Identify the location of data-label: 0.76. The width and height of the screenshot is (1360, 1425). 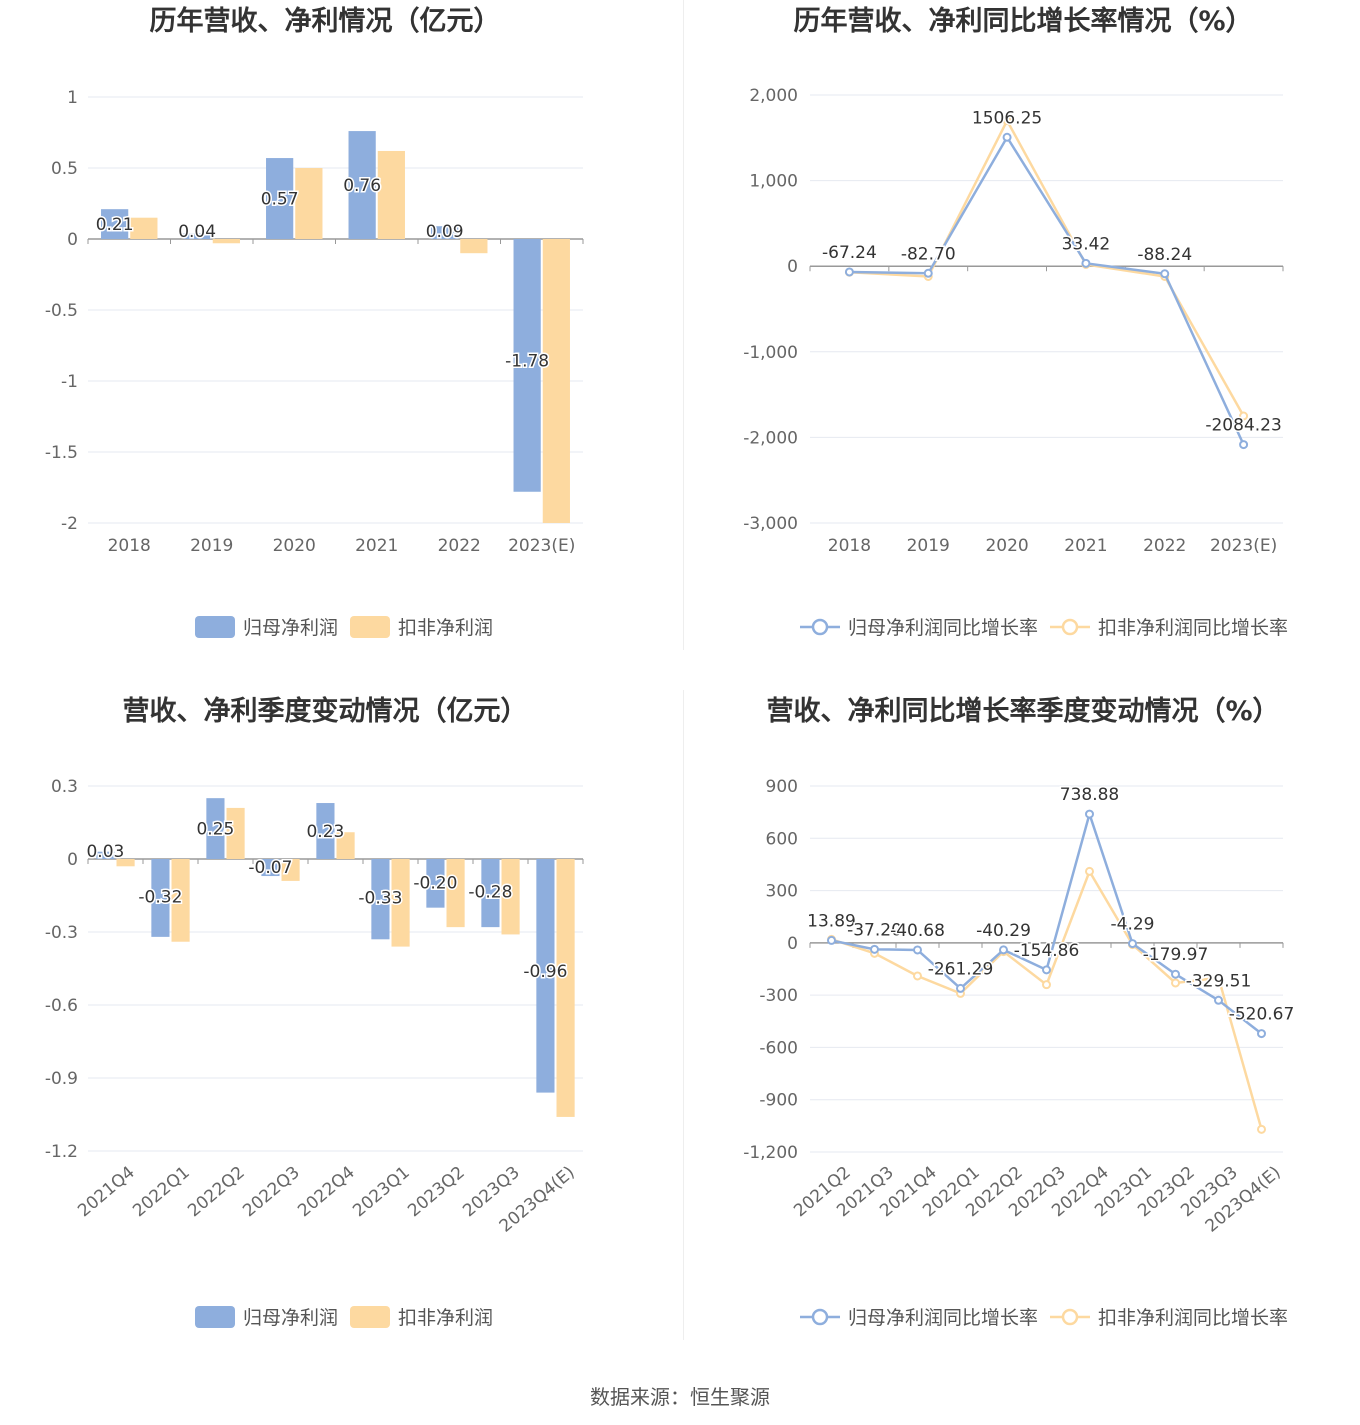
(362, 186).